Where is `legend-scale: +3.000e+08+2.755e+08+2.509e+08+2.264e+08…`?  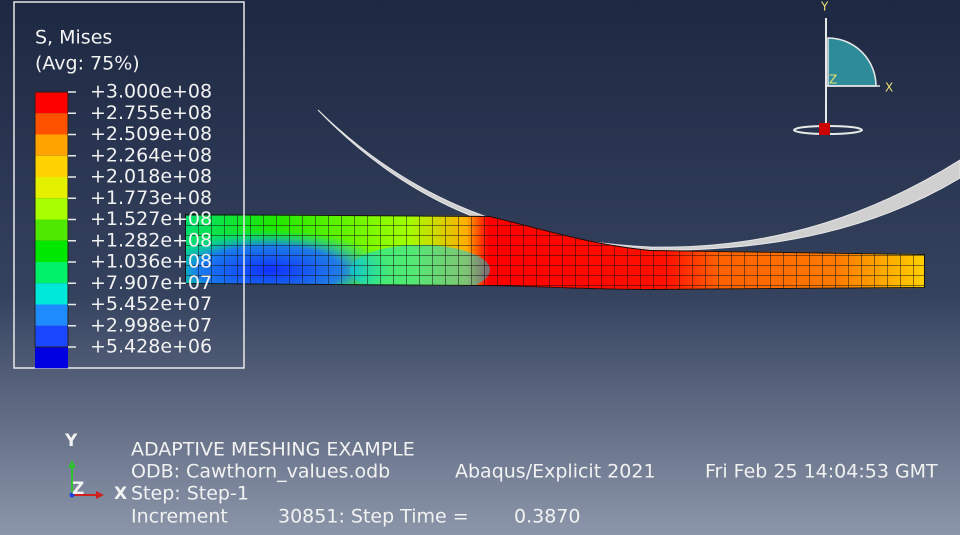 legend-scale: +3.000e+08+2.755e+08+2.509e+08+2.264e+08… is located at coordinates (123, 225).